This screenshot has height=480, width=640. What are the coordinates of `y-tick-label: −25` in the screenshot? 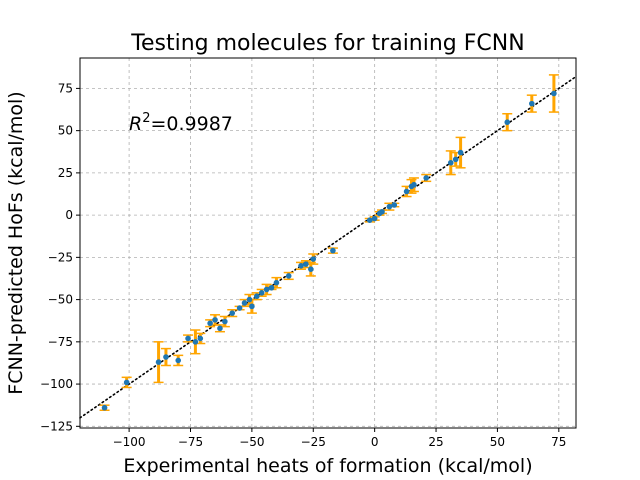 It's located at (60, 257).